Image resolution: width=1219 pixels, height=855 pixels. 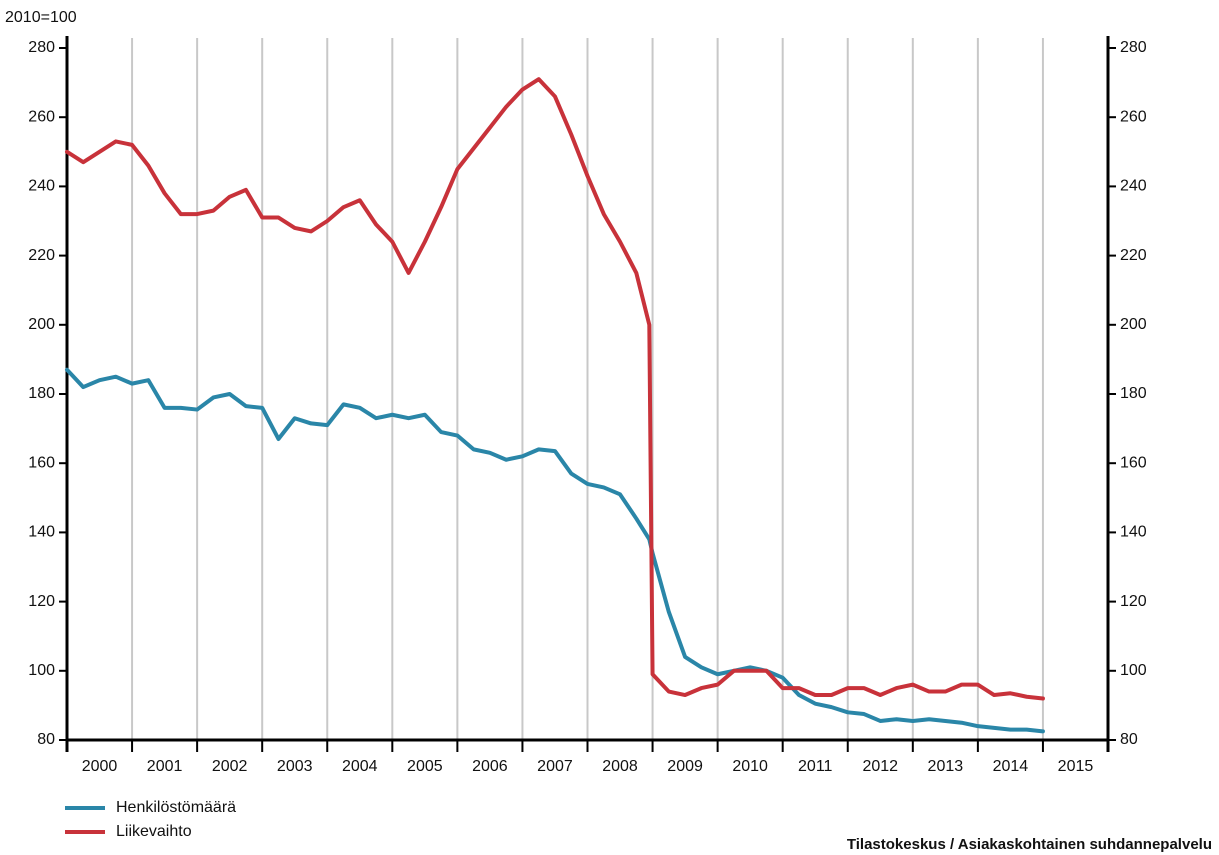 What do you see at coordinates (1133, 116) in the screenshot?
I see `y2-tick-label: 260` at bounding box center [1133, 116].